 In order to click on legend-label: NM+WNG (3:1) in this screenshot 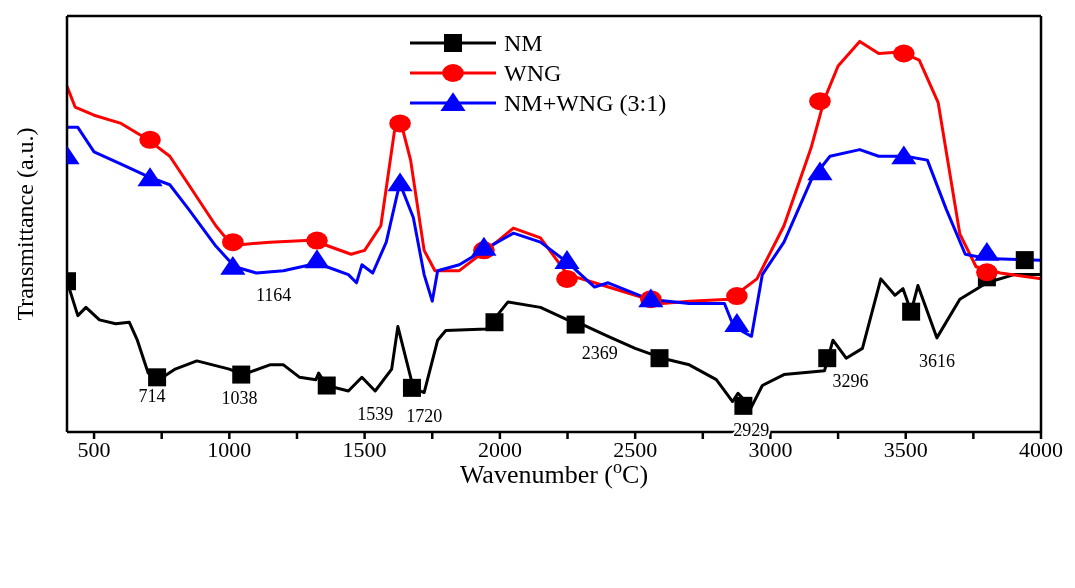, I will do `click(585, 103)`.